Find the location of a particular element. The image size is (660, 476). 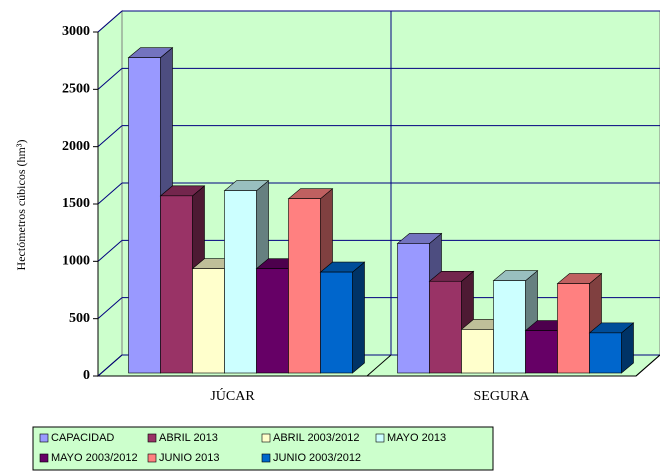

legend-label: JUNIO 2013 is located at coordinates (189, 458).